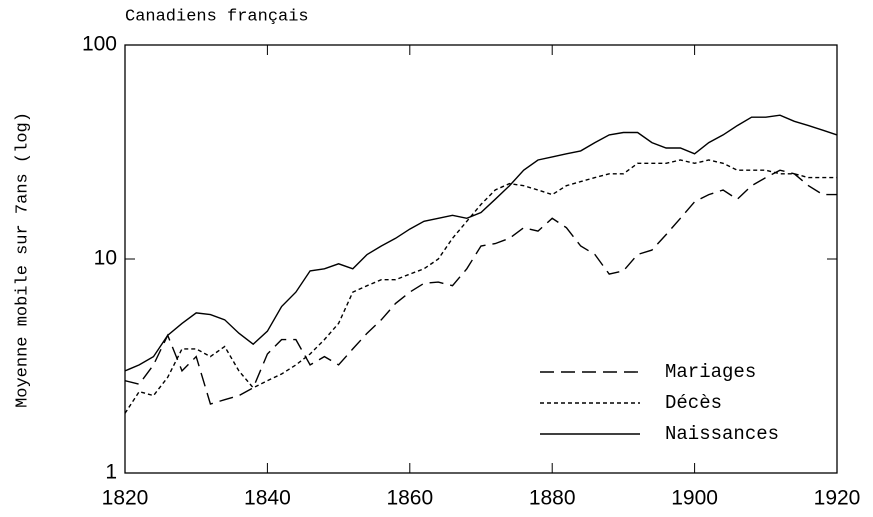  I want to click on x-tick-label: 1860, so click(409, 498).